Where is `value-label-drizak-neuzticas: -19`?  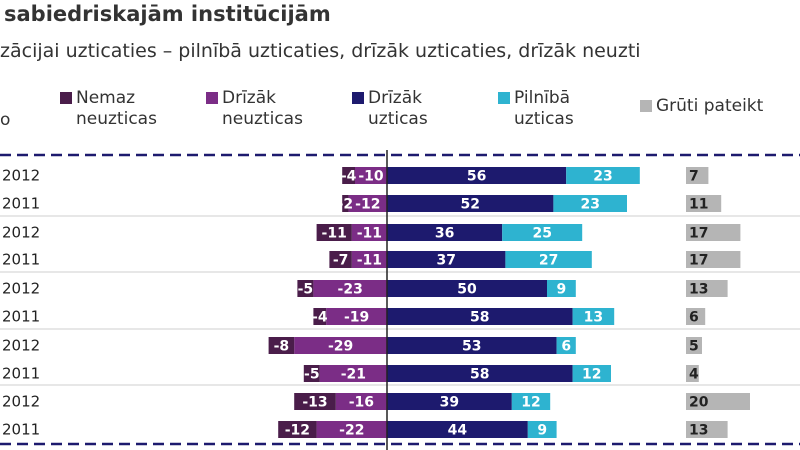
value-label-drizak-neuzticas: -19 is located at coordinates (356, 318).